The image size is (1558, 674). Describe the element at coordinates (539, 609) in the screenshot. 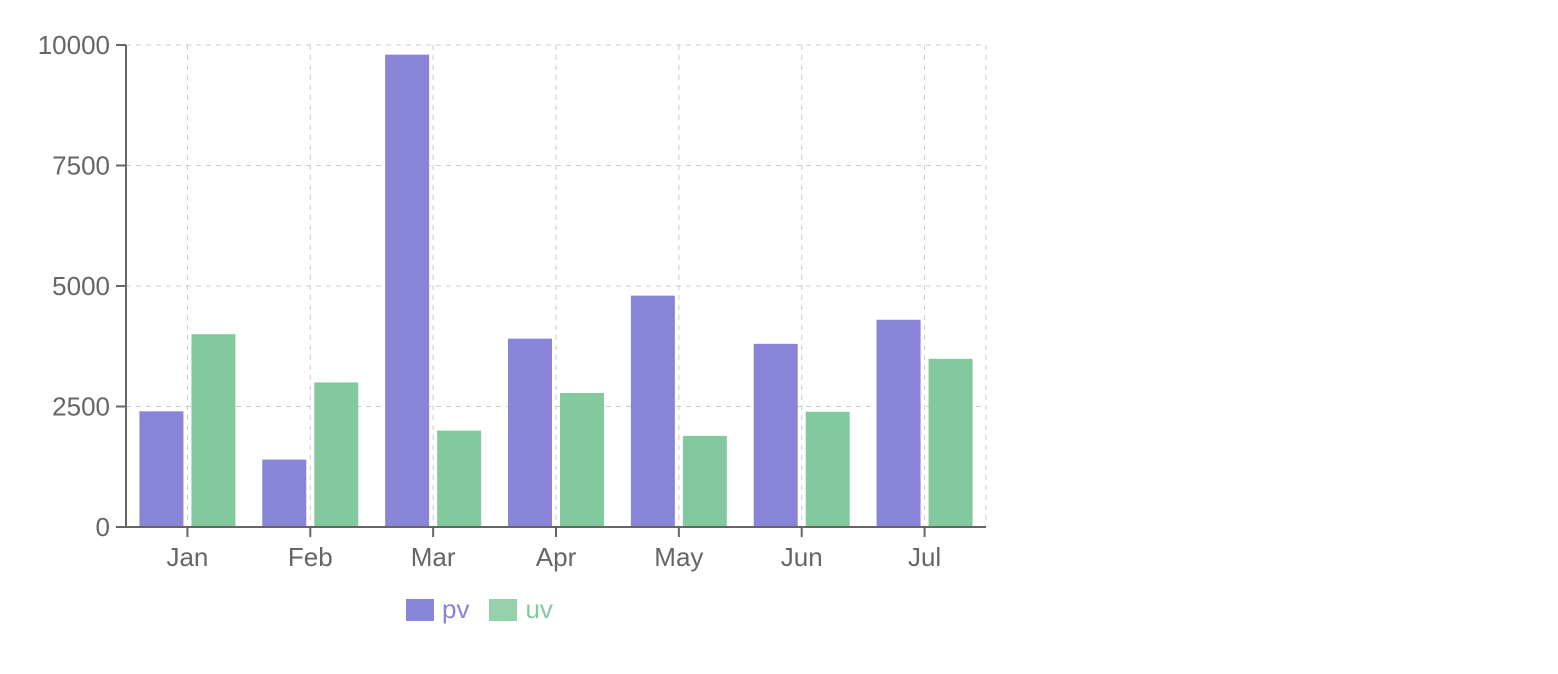

I see `legend-label-uv: uv` at that location.